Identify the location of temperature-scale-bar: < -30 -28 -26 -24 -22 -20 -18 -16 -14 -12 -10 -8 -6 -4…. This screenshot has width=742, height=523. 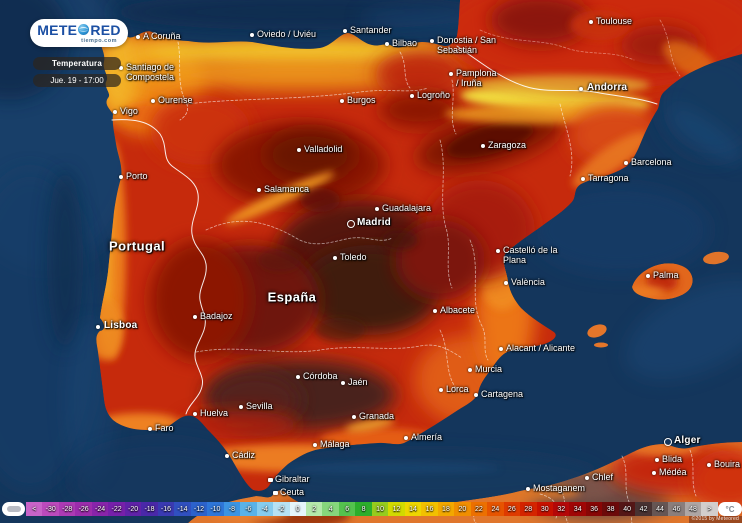
(371, 509).